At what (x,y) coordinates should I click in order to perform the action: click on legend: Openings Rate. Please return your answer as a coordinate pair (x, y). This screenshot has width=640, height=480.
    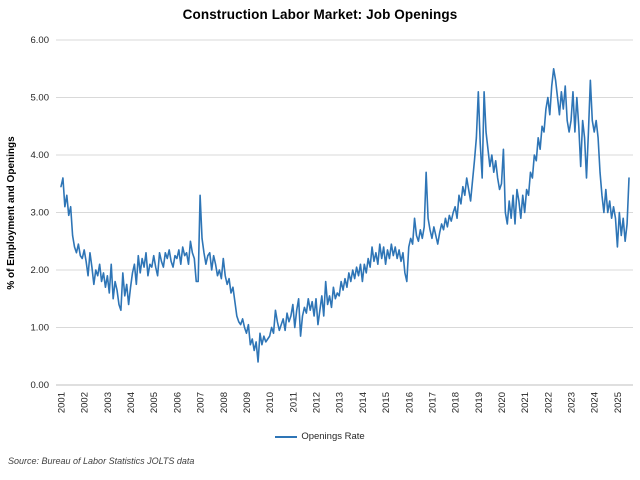
    Looking at the image, I should click on (320, 436).